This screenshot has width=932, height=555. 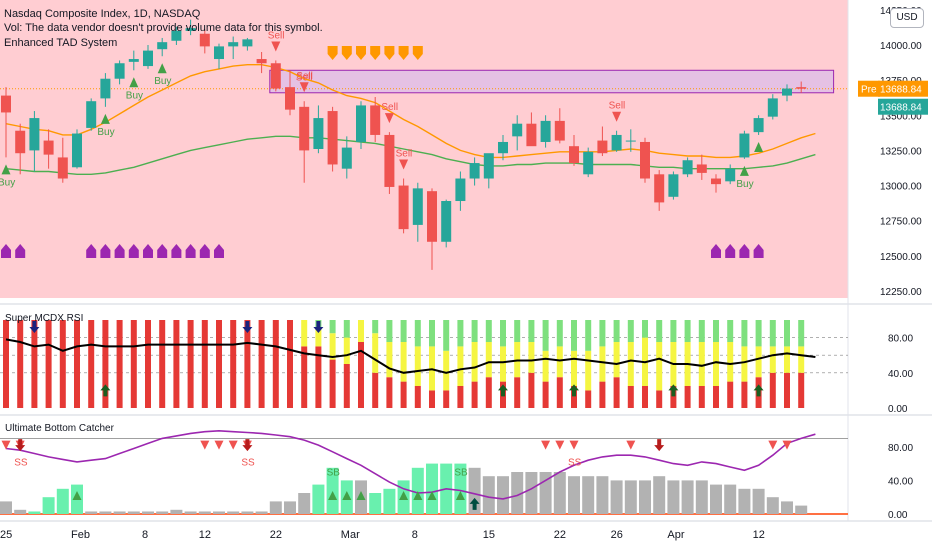 I want to click on currency-button: USD, so click(x=907, y=18).